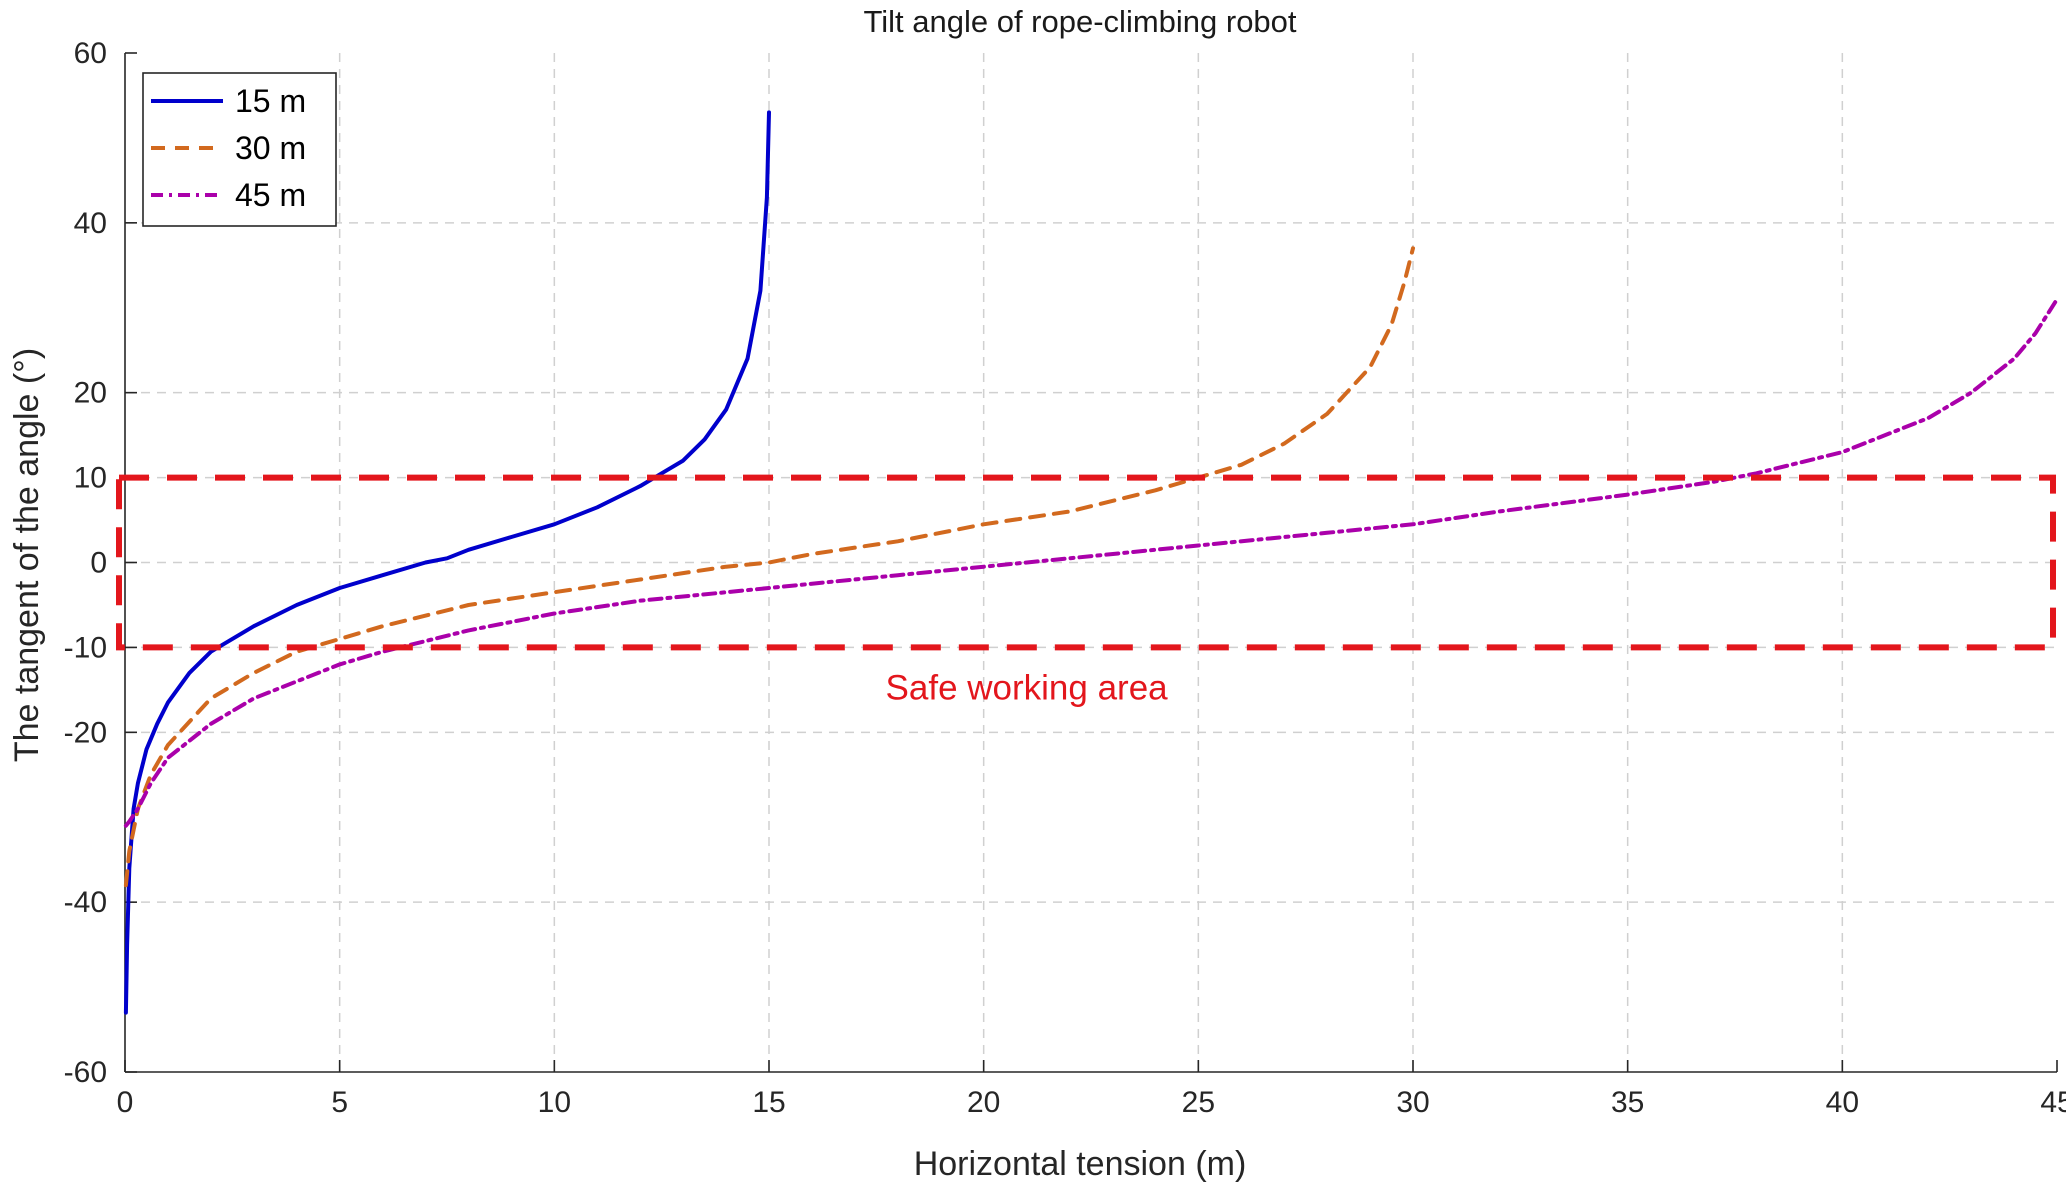 This screenshot has width=2066, height=1185. What do you see at coordinates (339, 1102) in the screenshot?
I see `x-tick-label: 5` at bounding box center [339, 1102].